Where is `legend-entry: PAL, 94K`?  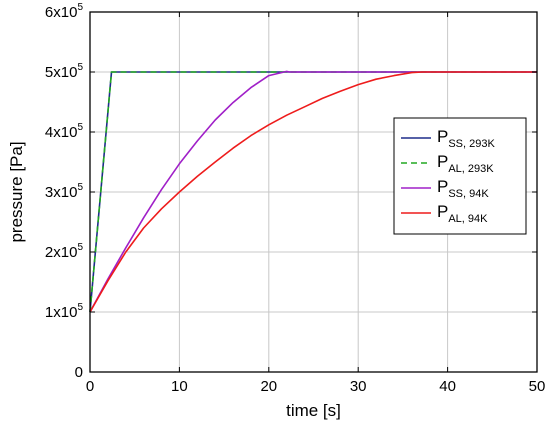 legend-entry: PAL, 94K is located at coordinates (462, 213).